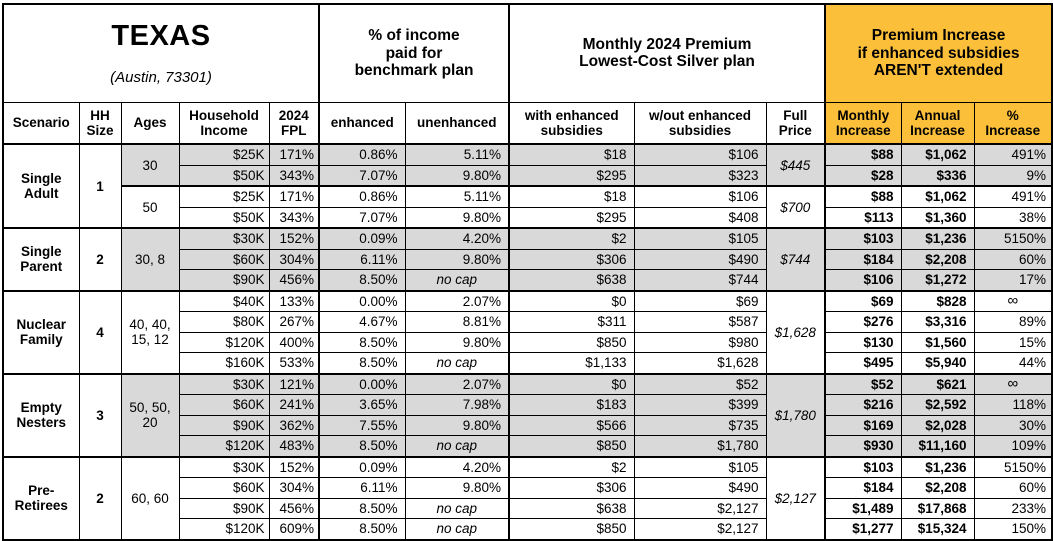 The image size is (1053, 541). What do you see at coordinates (362, 425) in the screenshot?
I see `cell-enhanced: 7.55%` at bounding box center [362, 425].